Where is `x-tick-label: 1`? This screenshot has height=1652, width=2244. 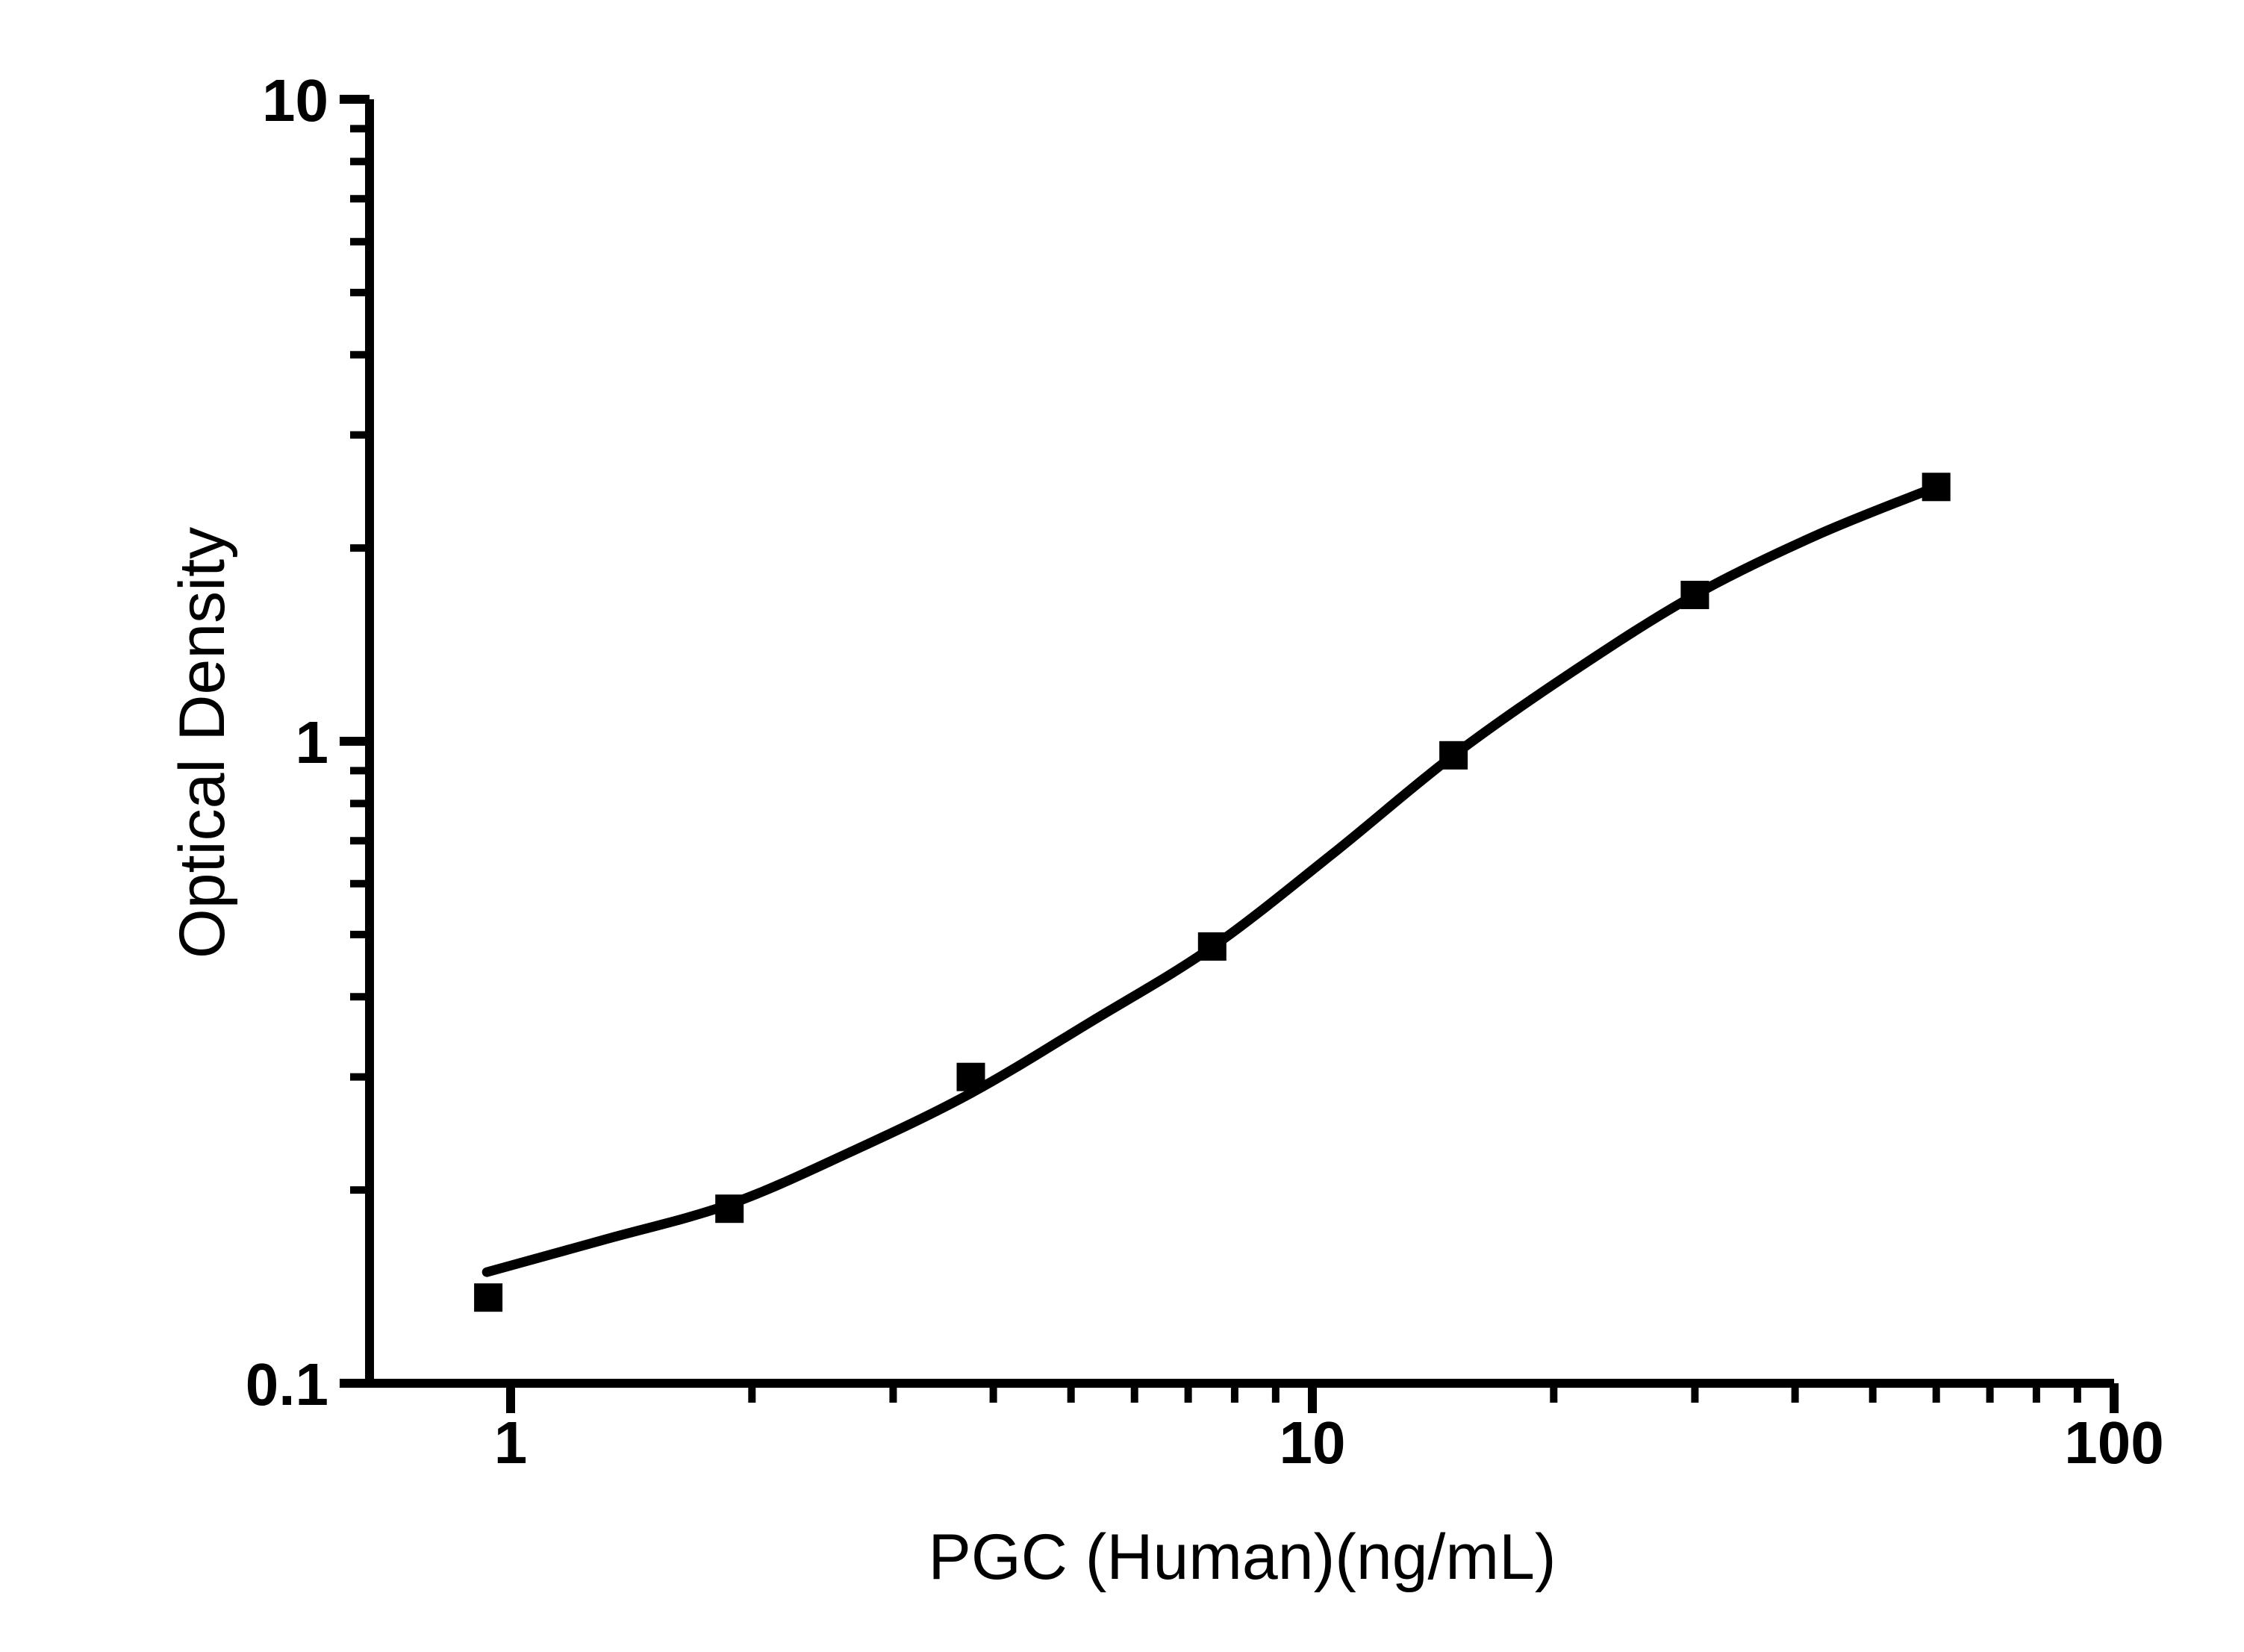 x-tick-label: 1 is located at coordinates (511, 1442).